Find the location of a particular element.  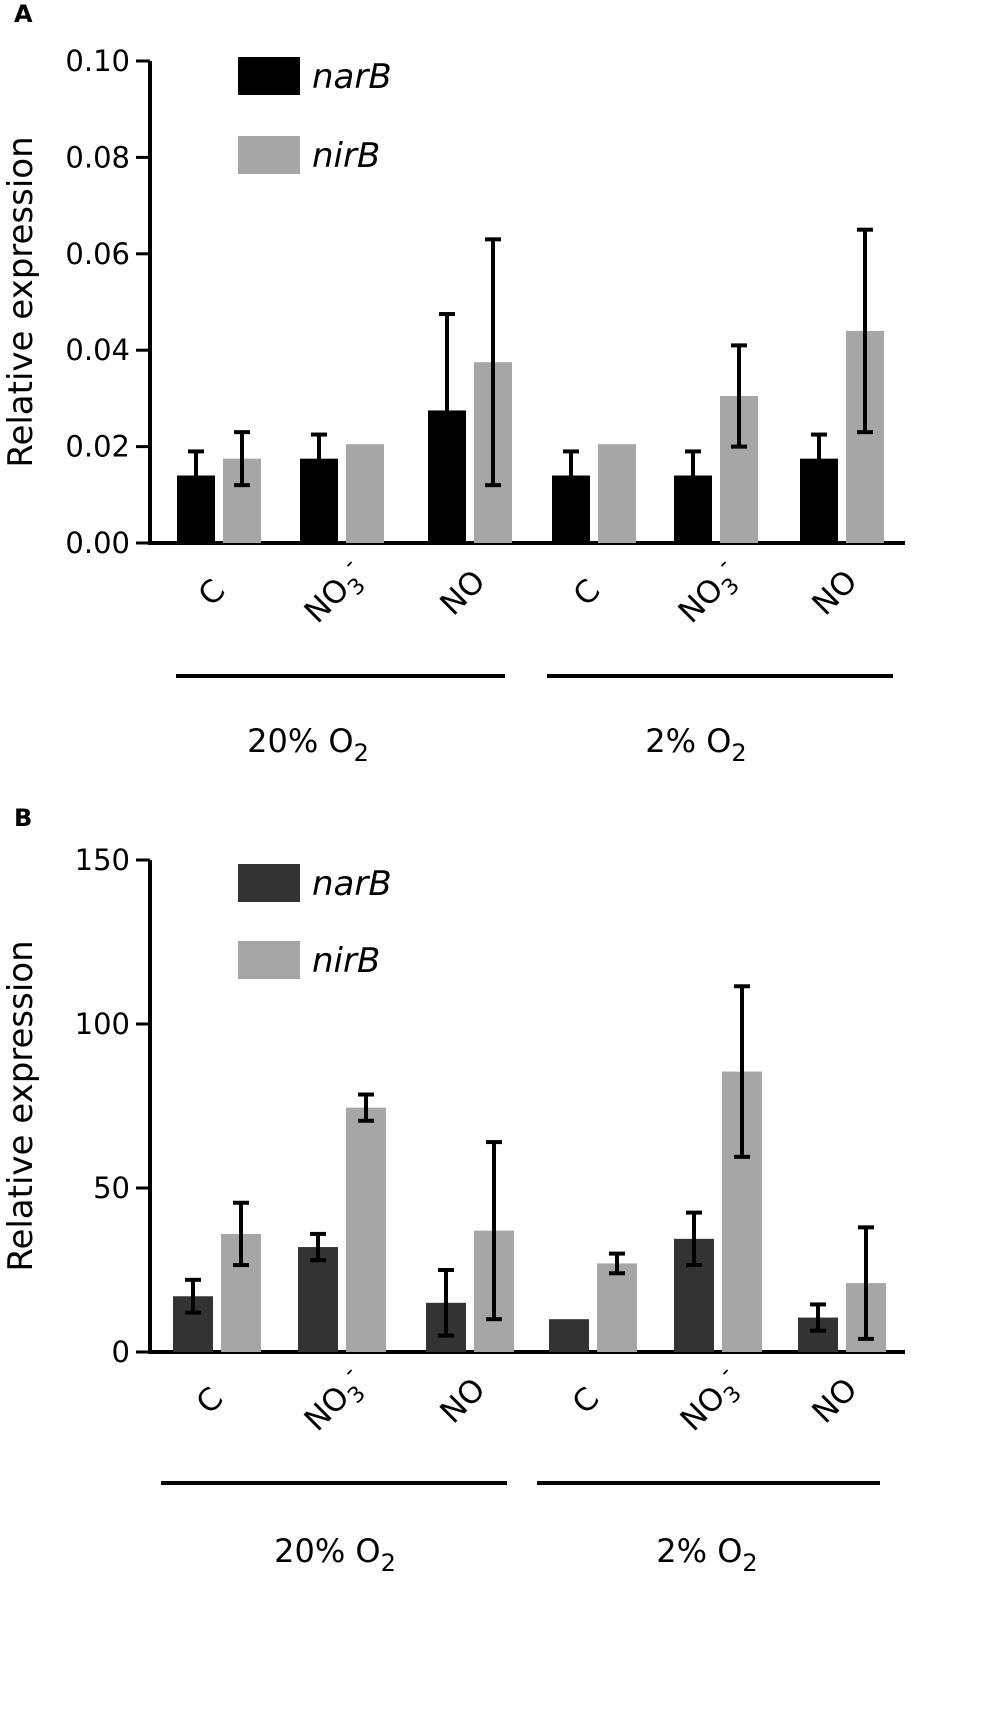

y-tick-label: 0.10 is located at coordinates (97, 61).